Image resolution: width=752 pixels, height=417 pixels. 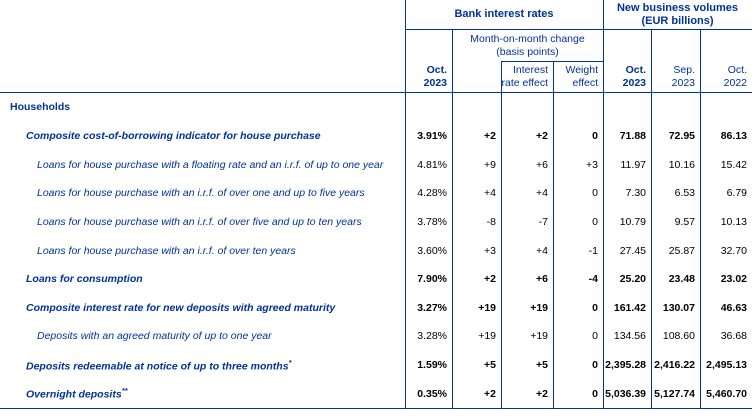 I want to click on vol-oct22-cell: 86.13, so click(x=733, y=135).